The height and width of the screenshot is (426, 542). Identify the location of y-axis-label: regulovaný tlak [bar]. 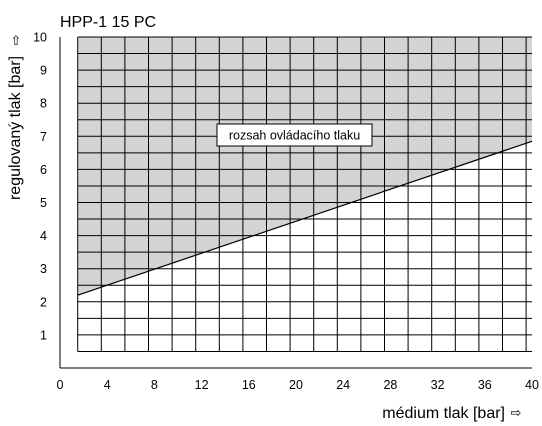
(15, 128).